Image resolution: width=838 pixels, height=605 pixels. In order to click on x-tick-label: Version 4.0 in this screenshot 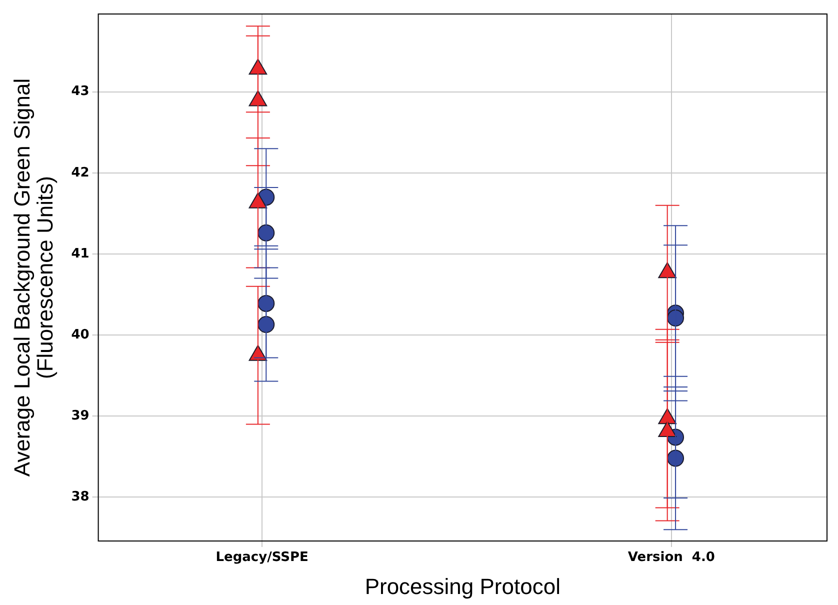, I will do `click(671, 558)`.